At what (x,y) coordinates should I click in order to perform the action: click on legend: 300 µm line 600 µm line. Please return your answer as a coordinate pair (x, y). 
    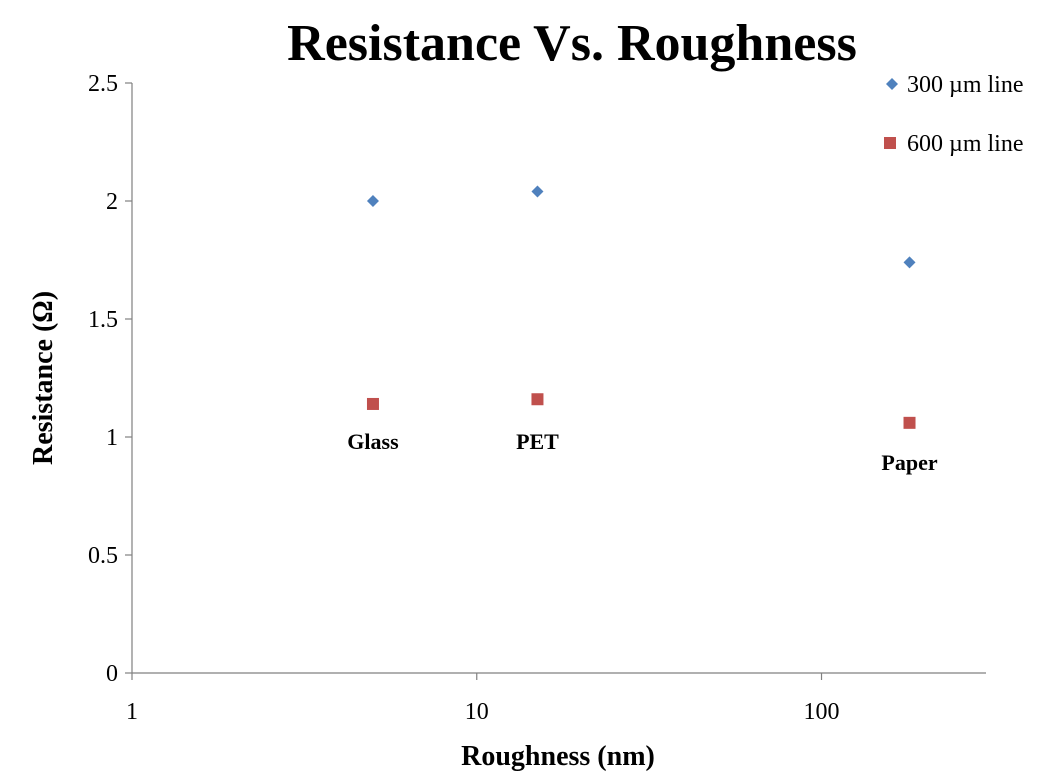
    Looking at the image, I should click on (953, 114).